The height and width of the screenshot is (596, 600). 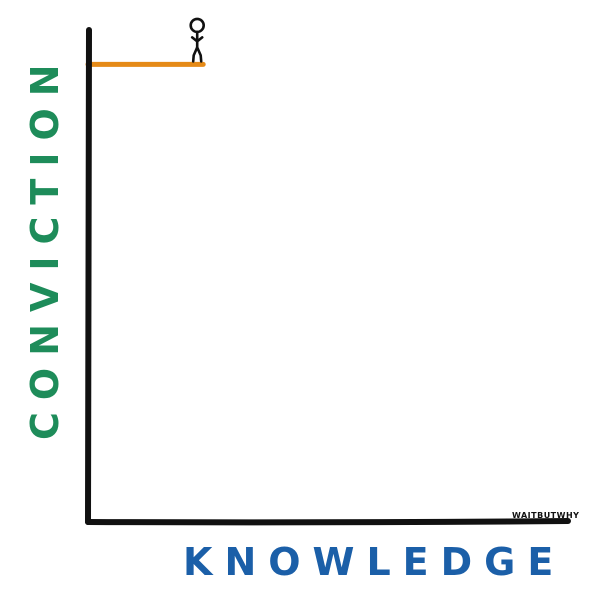 What do you see at coordinates (197, 54) in the screenshot?
I see `stick-figure-legs` at bounding box center [197, 54].